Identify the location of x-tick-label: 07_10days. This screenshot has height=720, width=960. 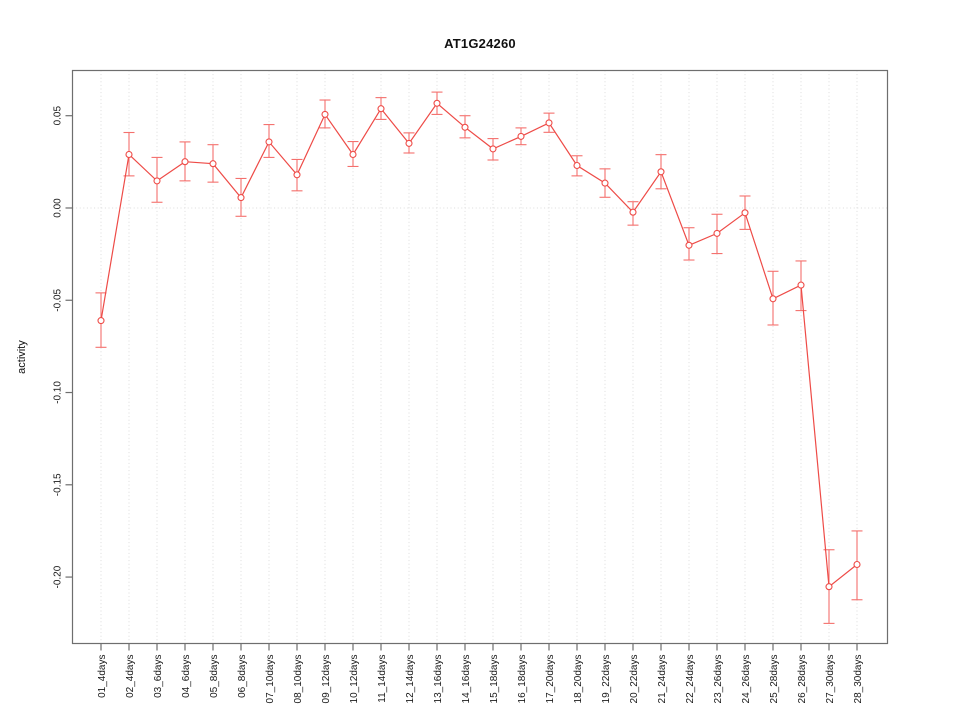
(270, 679).